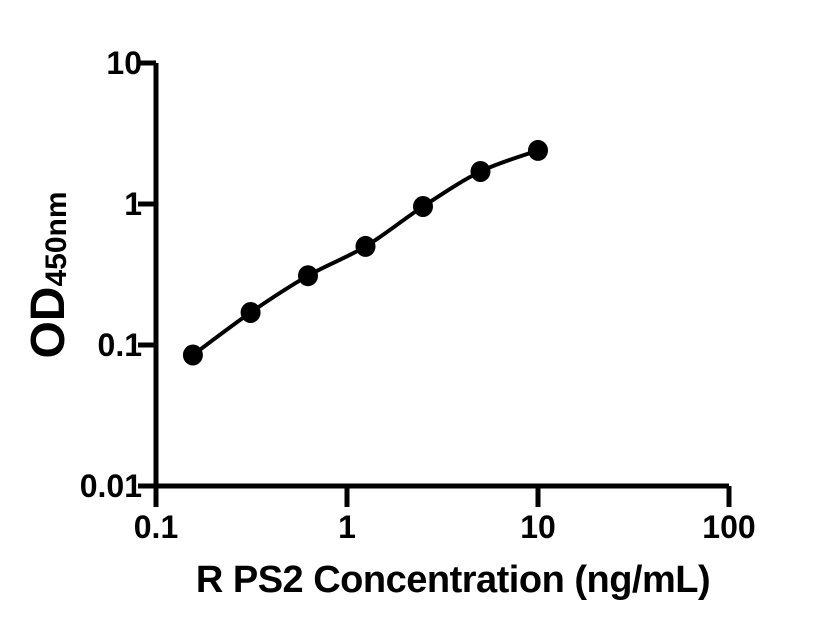 The height and width of the screenshot is (640, 816). I want to click on y-tick-label: 0.01, so click(110, 486).